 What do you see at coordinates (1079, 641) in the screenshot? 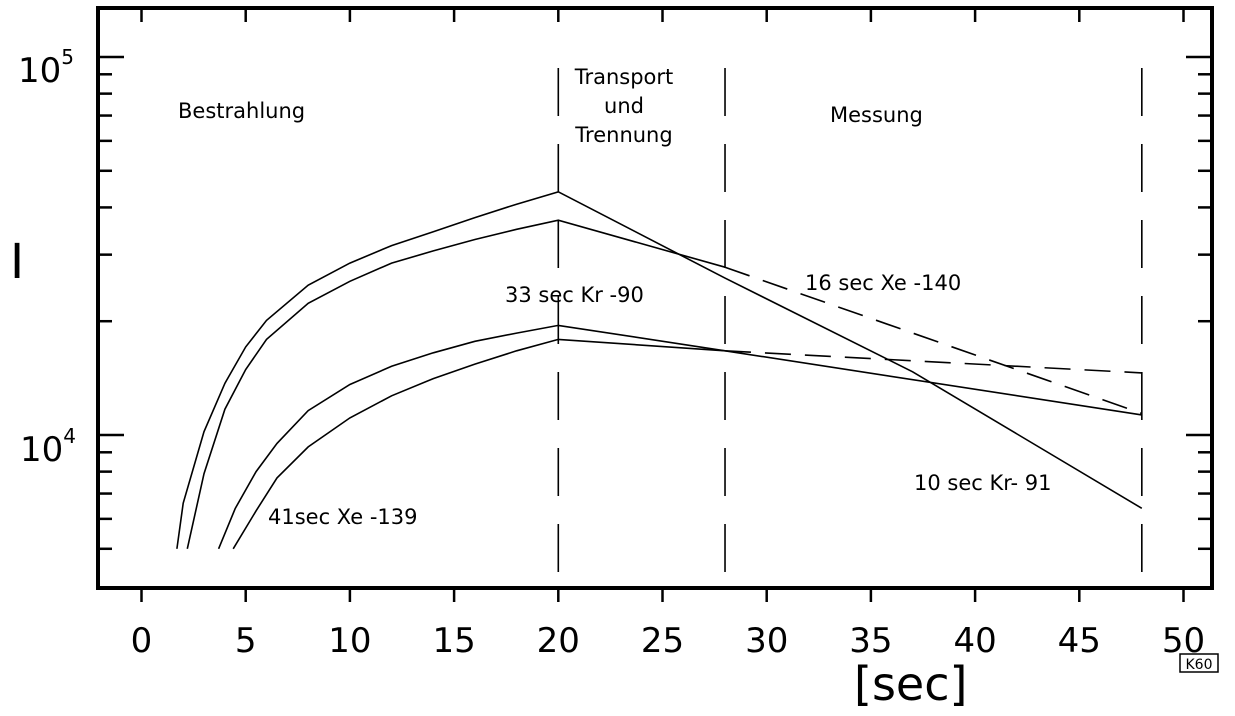
I see `x-tick-label-9: 45` at bounding box center [1079, 641].